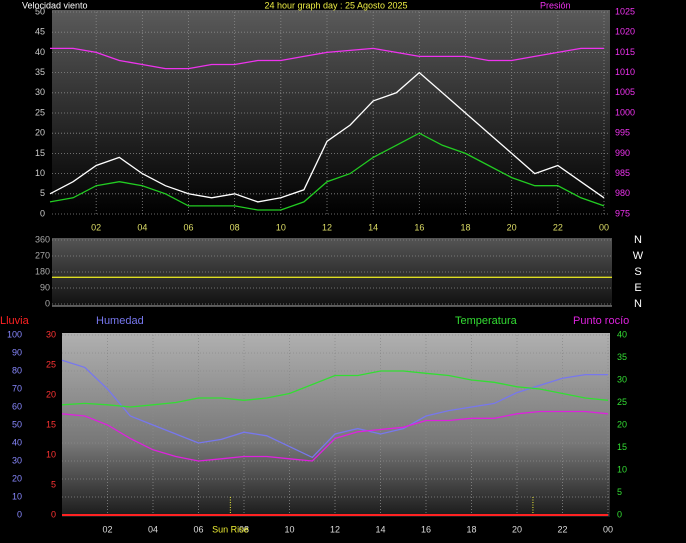  What do you see at coordinates (625, 112) in the screenshot?
I see `y-tick-label: 1000` at bounding box center [625, 112].